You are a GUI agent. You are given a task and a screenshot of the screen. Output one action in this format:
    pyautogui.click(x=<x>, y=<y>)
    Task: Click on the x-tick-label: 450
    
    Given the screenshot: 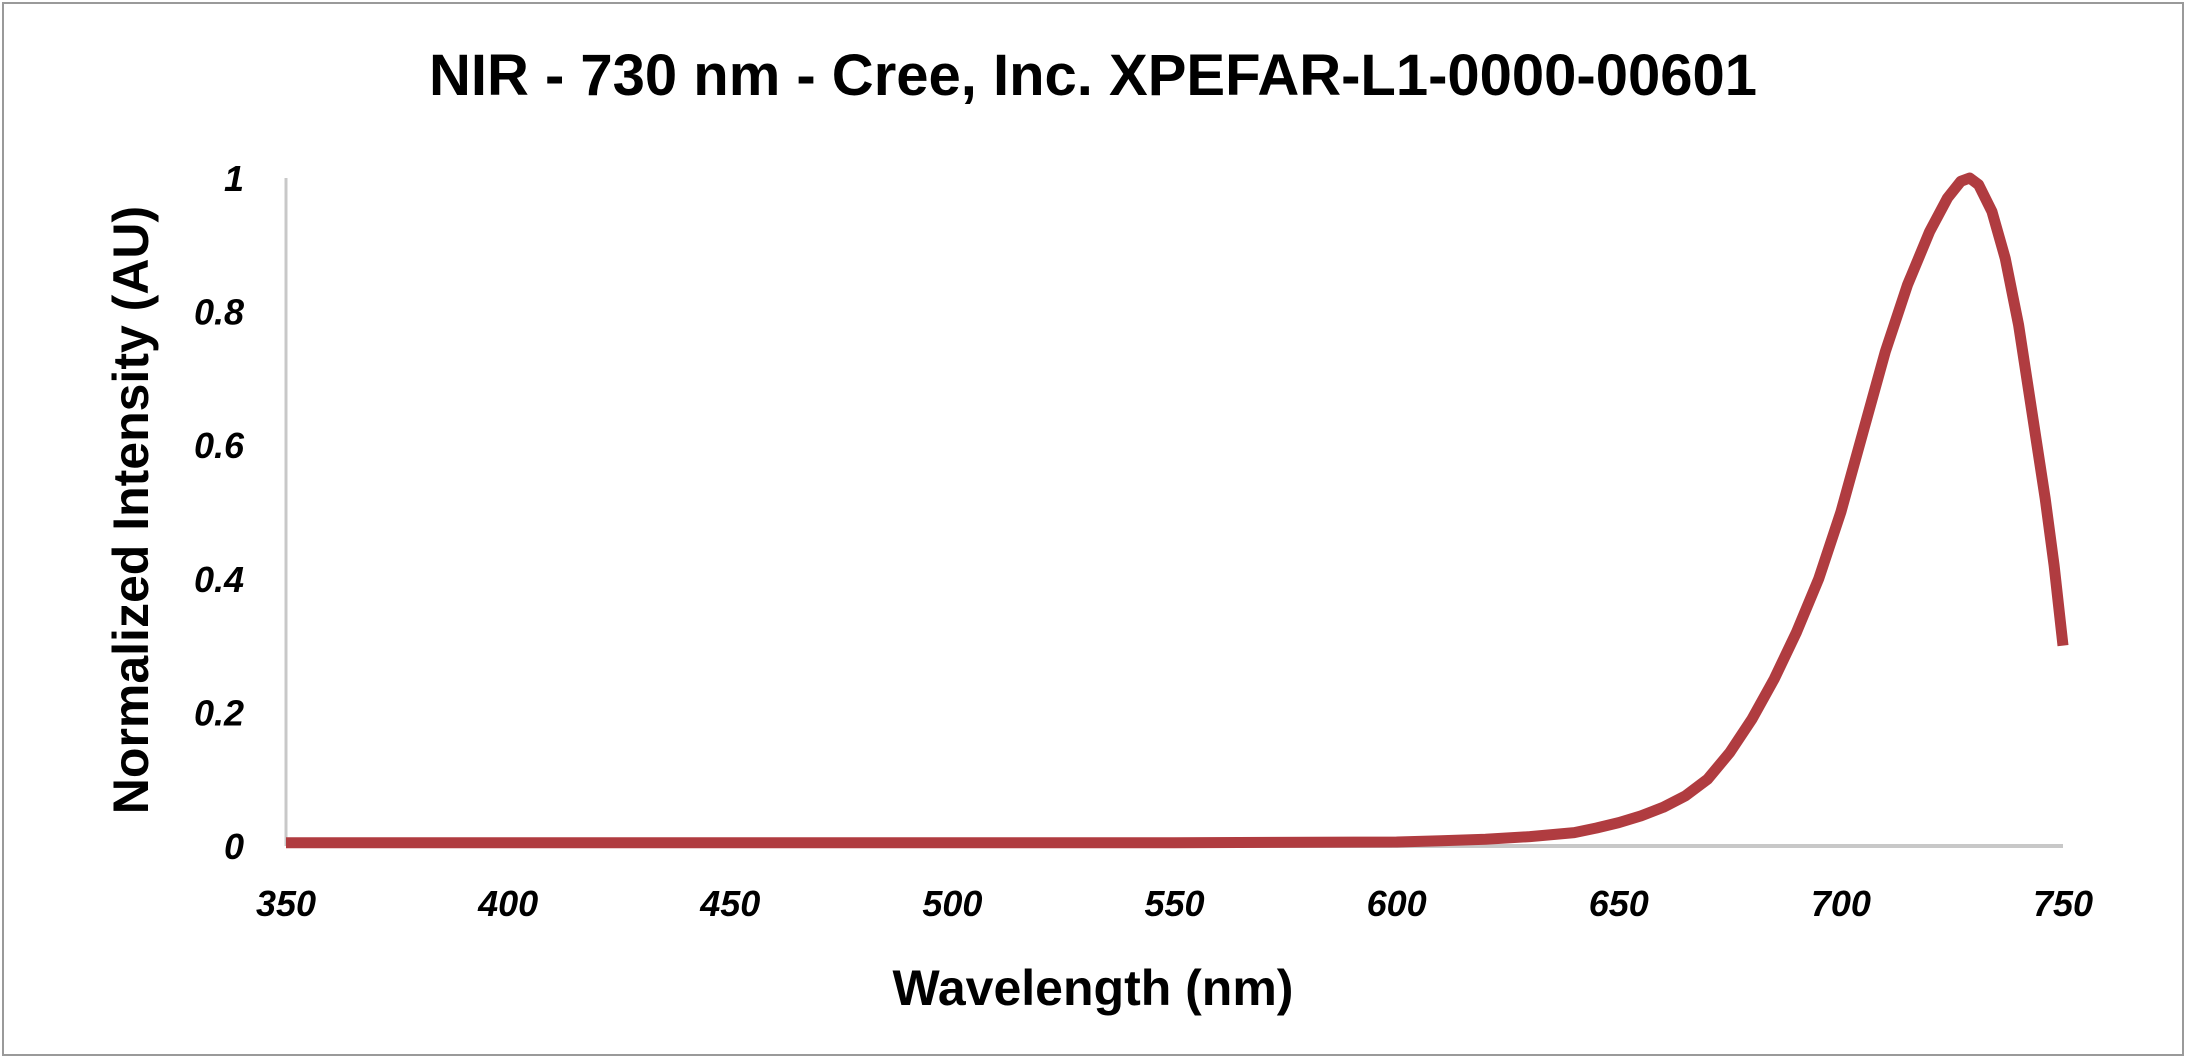 What is the action you would take?
    pyautogui.click(x=729, y=903)
    